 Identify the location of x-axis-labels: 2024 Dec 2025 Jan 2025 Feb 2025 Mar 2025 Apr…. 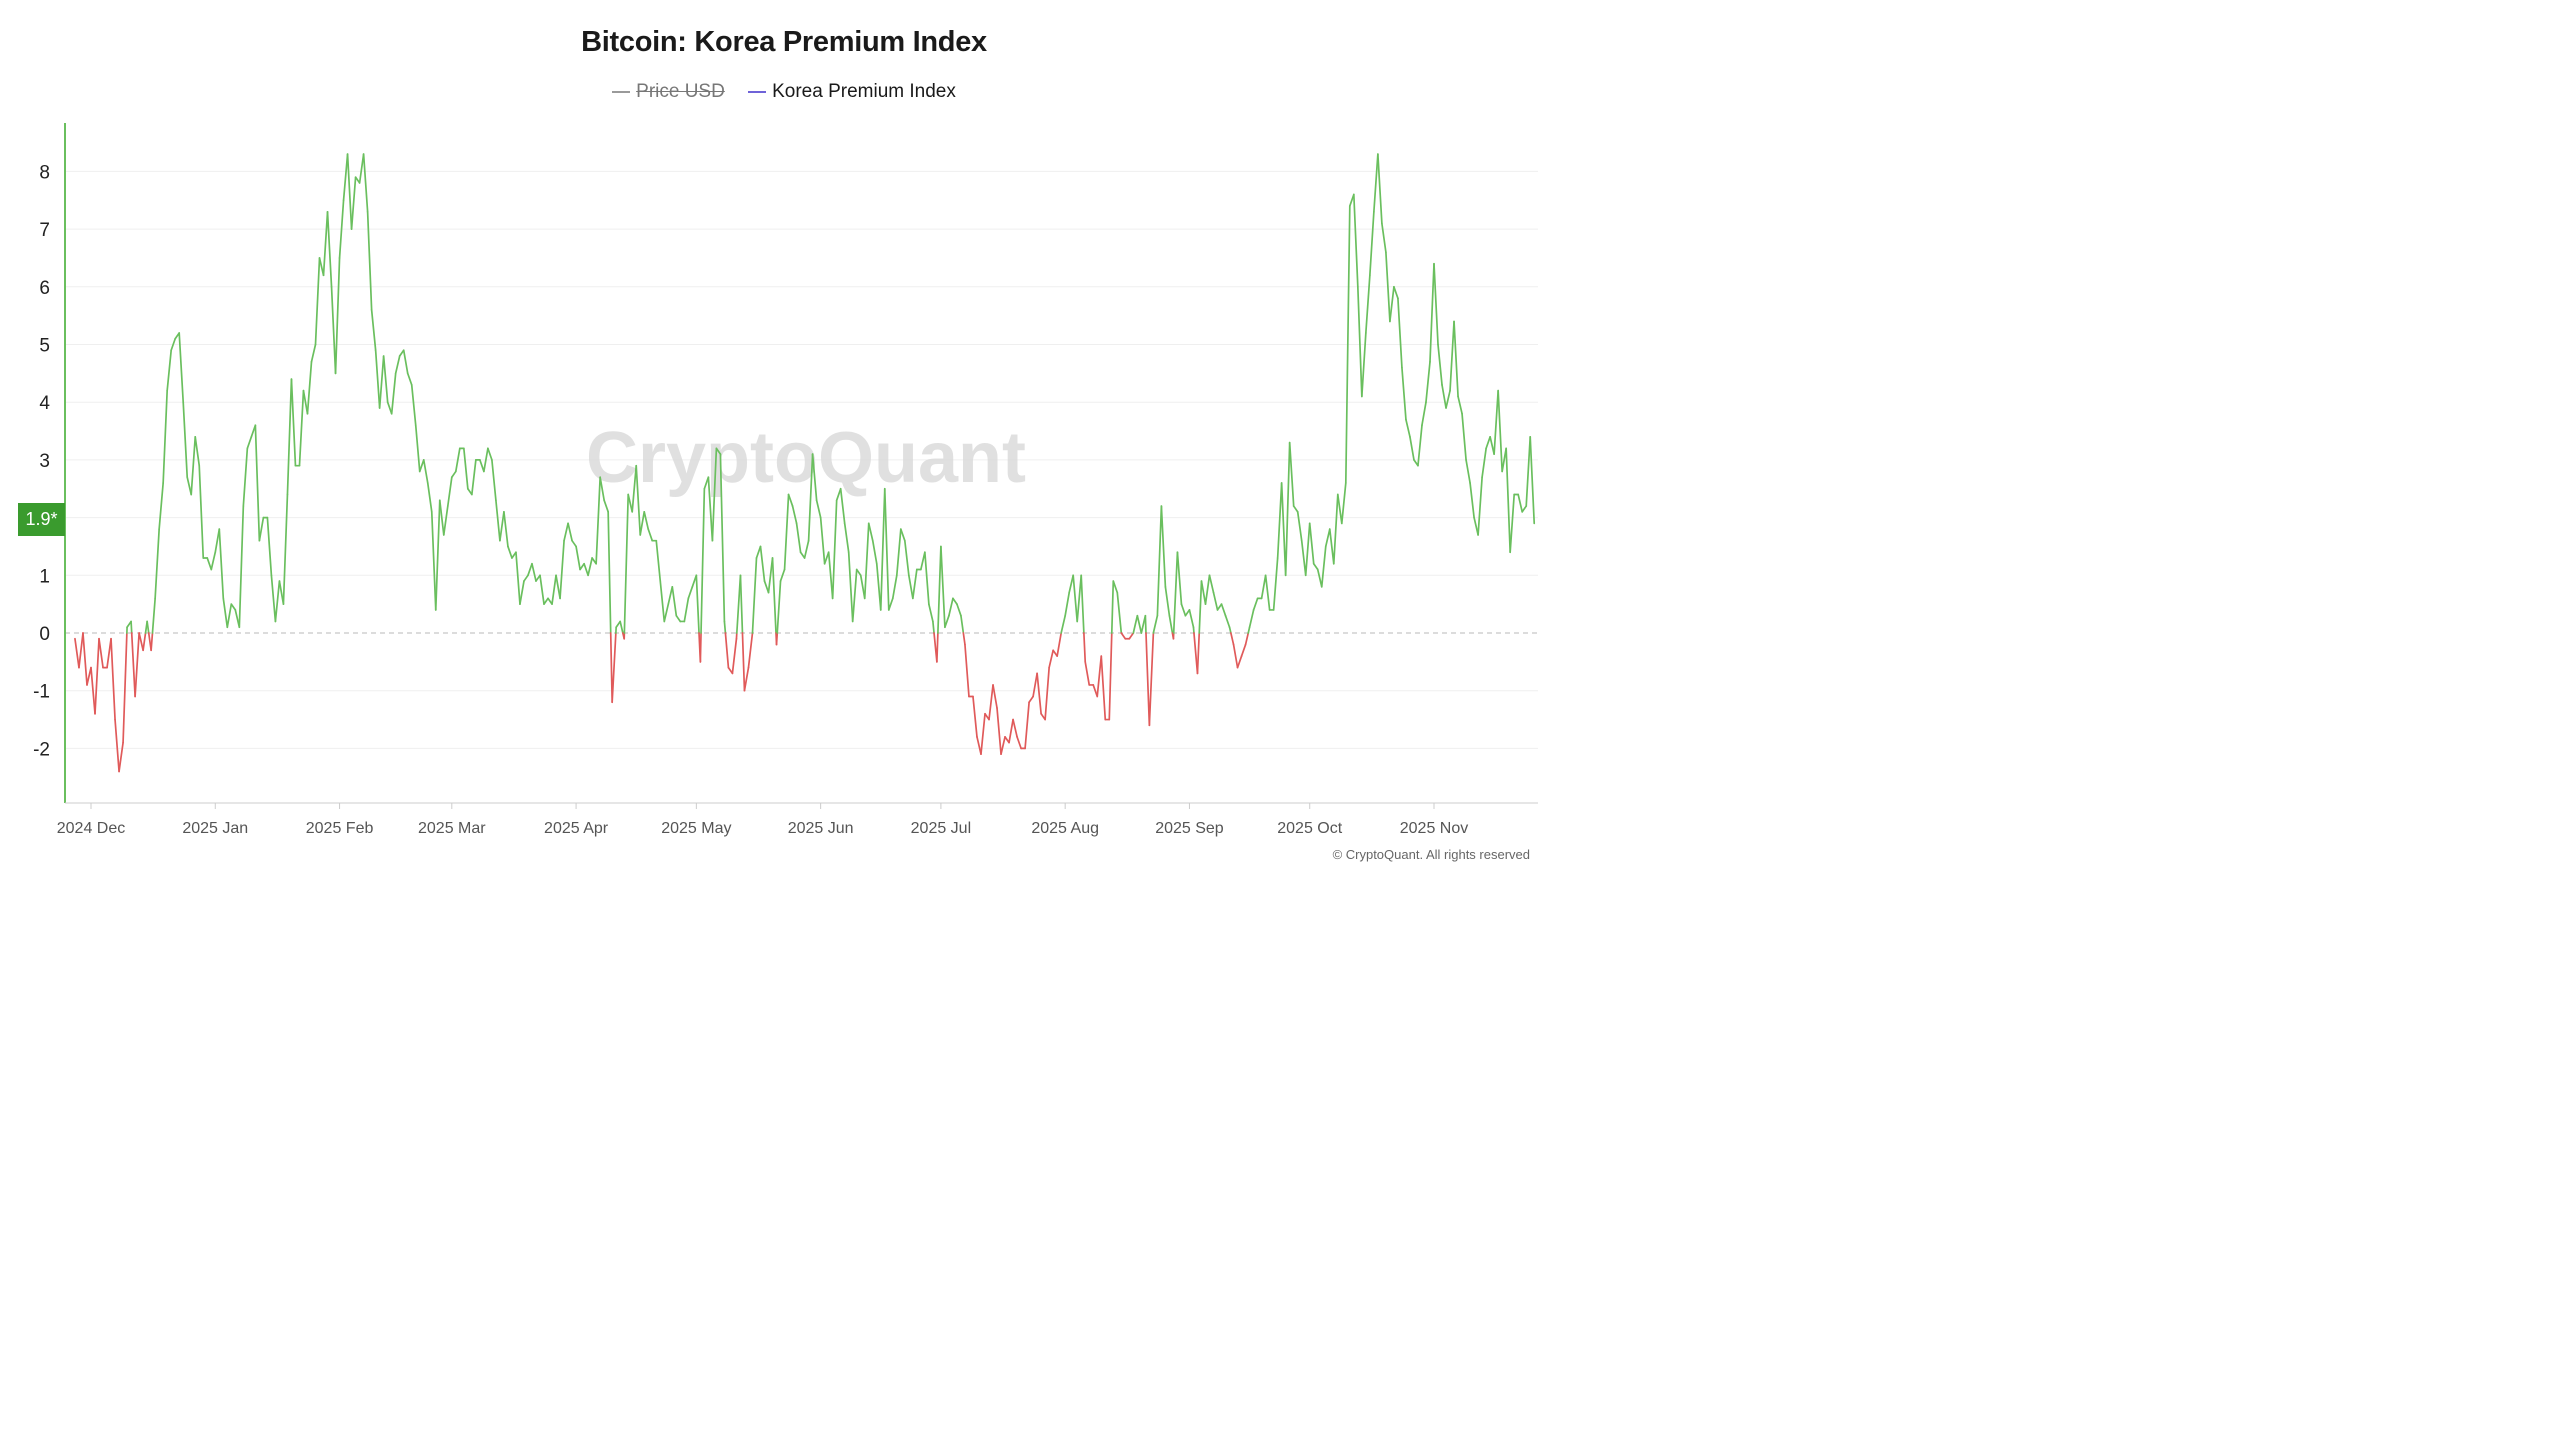
(763, 828).